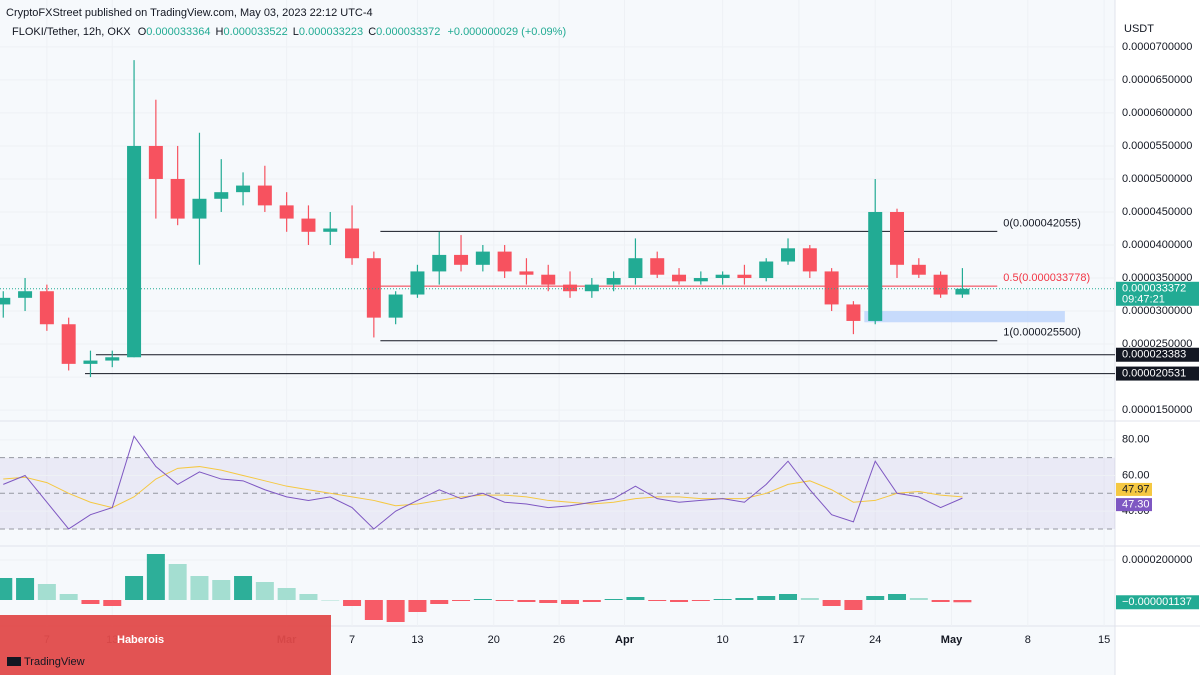 This screenshot has width=1200, height=675. I want to click on x-tick-label: 20, so click(494, 640).